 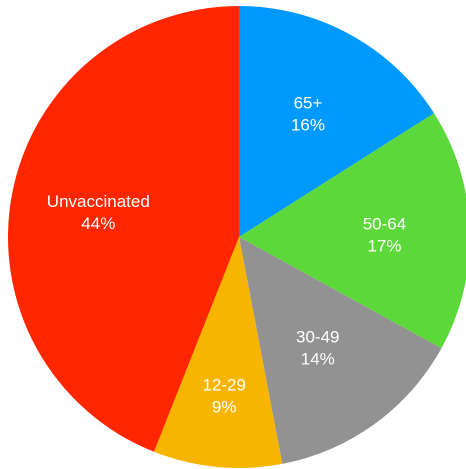 What do you see at coordinates (308, 124) in the screenshot?
I see `slice-value-65-plus: 16%` at bounding box center [308, 124].